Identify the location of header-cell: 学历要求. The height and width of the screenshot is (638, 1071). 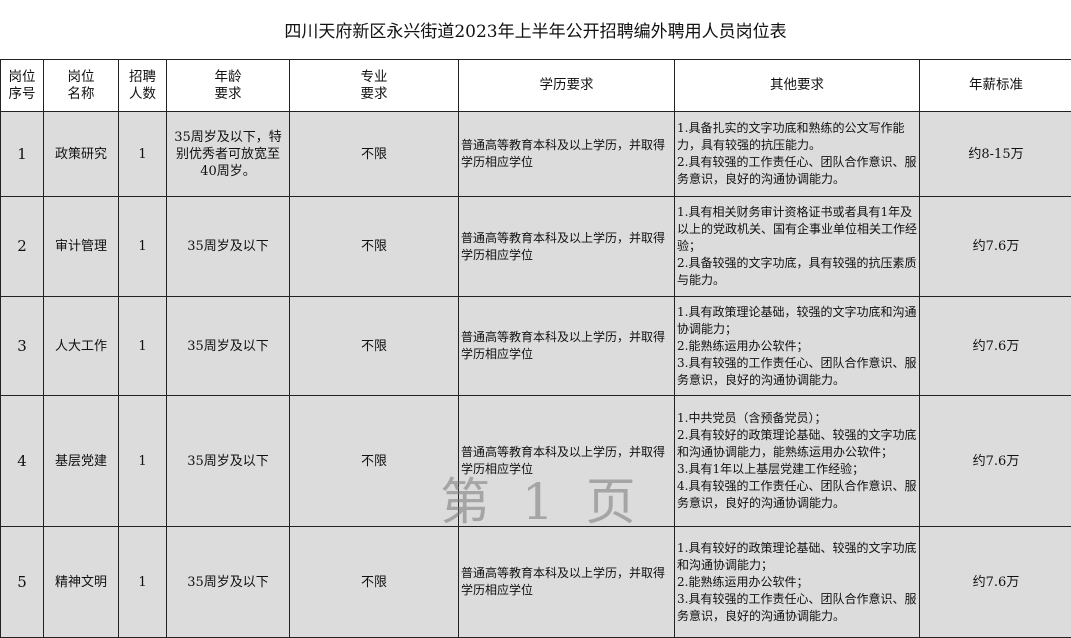
(567, 86).